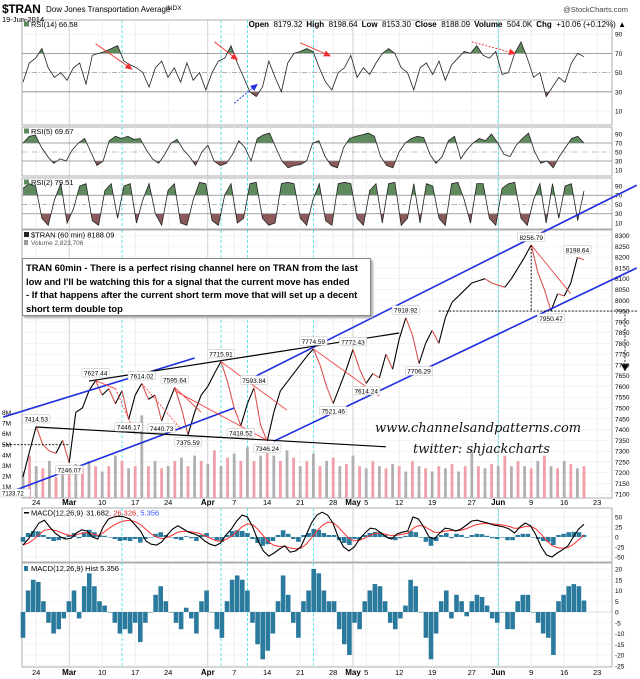 The height and width of the screenshot is (679, 640). Describe the element at coordinates (619, 580) in the screenshot. I see `hist-tick-label: 15` at that location.